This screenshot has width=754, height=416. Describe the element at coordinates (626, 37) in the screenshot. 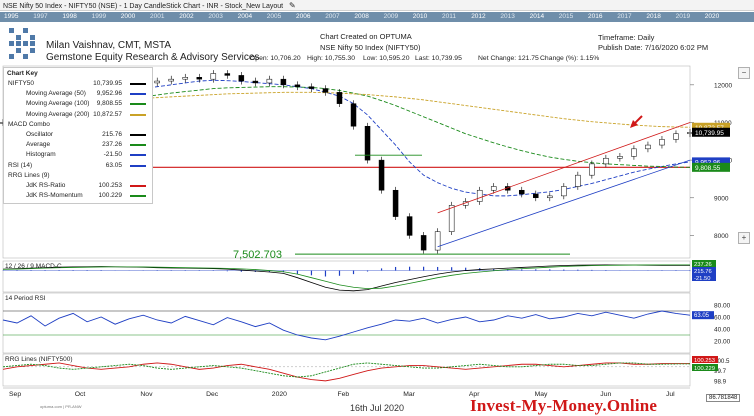

I see `timeframe-label: Timeframe: Daily` at that location.